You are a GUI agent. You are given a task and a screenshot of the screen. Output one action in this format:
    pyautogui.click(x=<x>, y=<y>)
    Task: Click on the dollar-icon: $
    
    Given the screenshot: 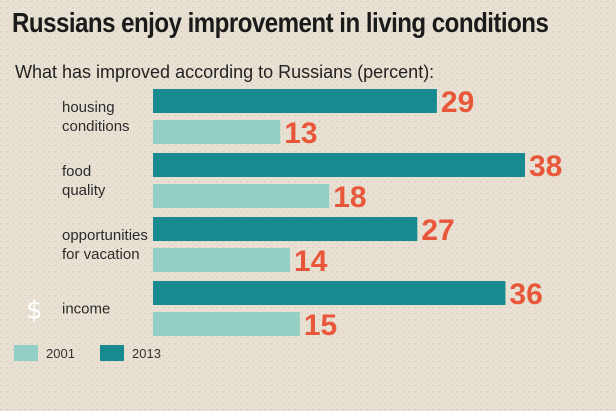 What is the action you would take?
    pyautogui.click(x=34, y=311)
    